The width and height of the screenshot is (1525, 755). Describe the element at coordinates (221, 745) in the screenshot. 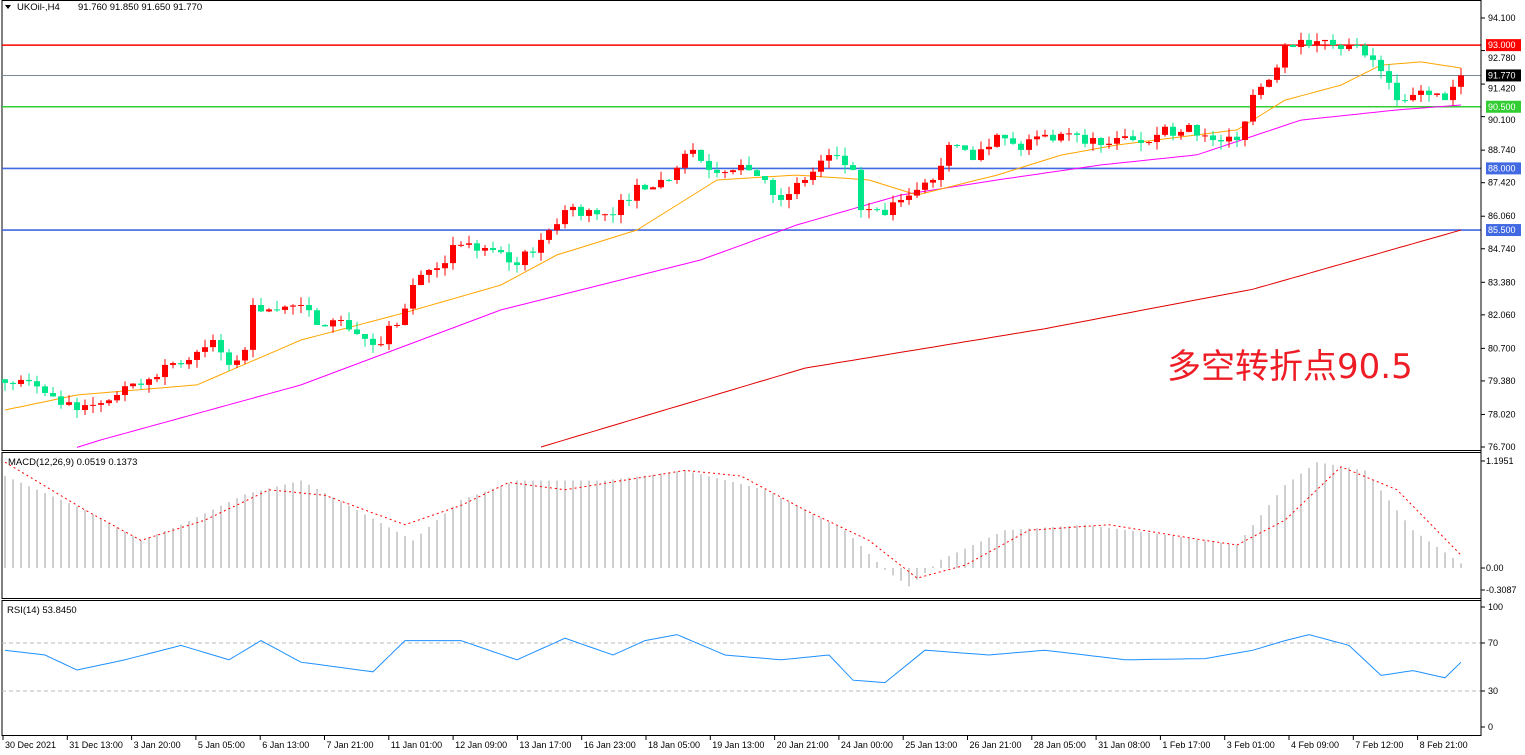

I see `time-tick-label: 5 Jan 05:00` at that location.